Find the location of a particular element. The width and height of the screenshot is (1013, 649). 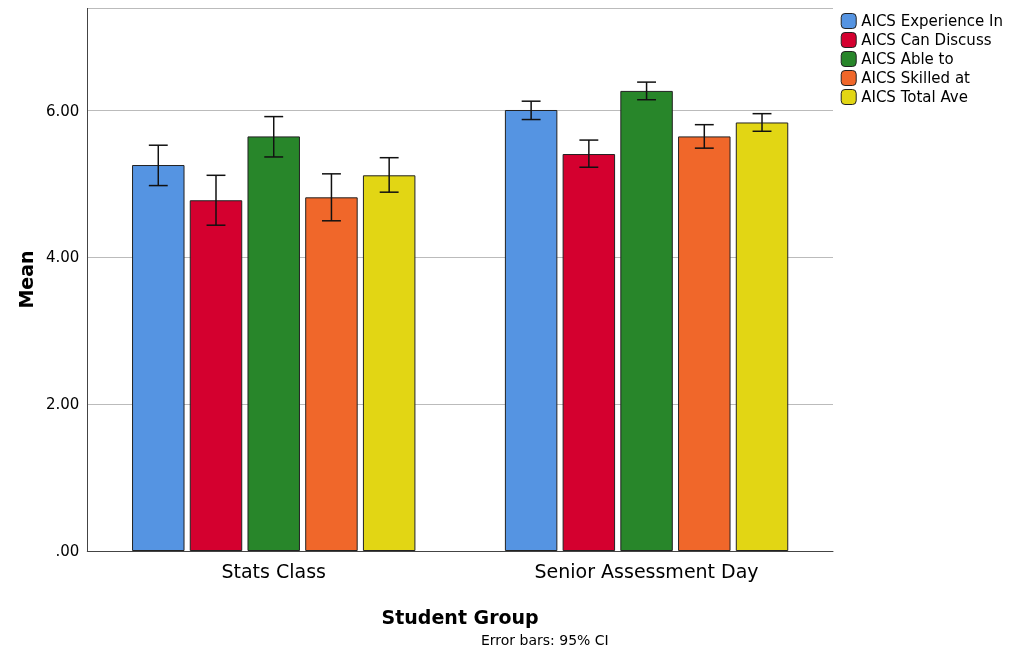

y-axis-title: Mean is located at coordinates (25, 279).